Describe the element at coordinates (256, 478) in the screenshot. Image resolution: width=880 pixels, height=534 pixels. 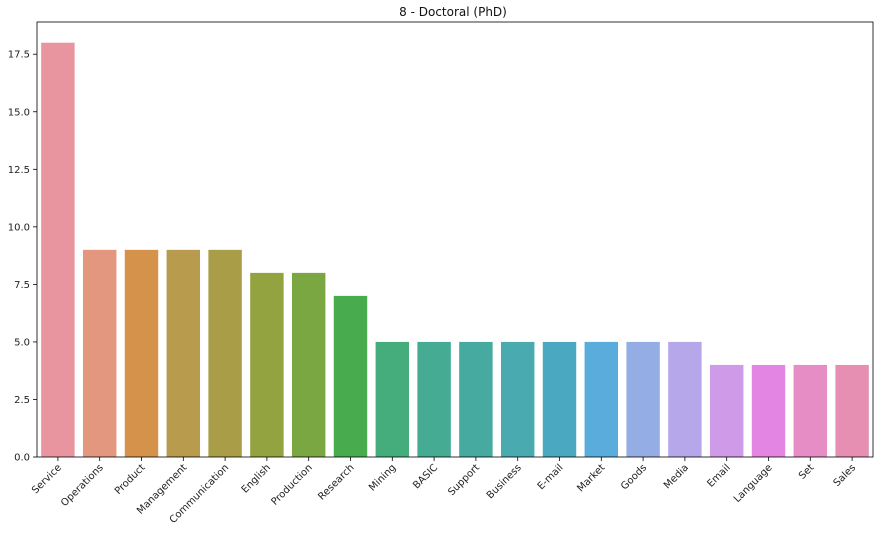
I see `x-tick-label: English` at that location.